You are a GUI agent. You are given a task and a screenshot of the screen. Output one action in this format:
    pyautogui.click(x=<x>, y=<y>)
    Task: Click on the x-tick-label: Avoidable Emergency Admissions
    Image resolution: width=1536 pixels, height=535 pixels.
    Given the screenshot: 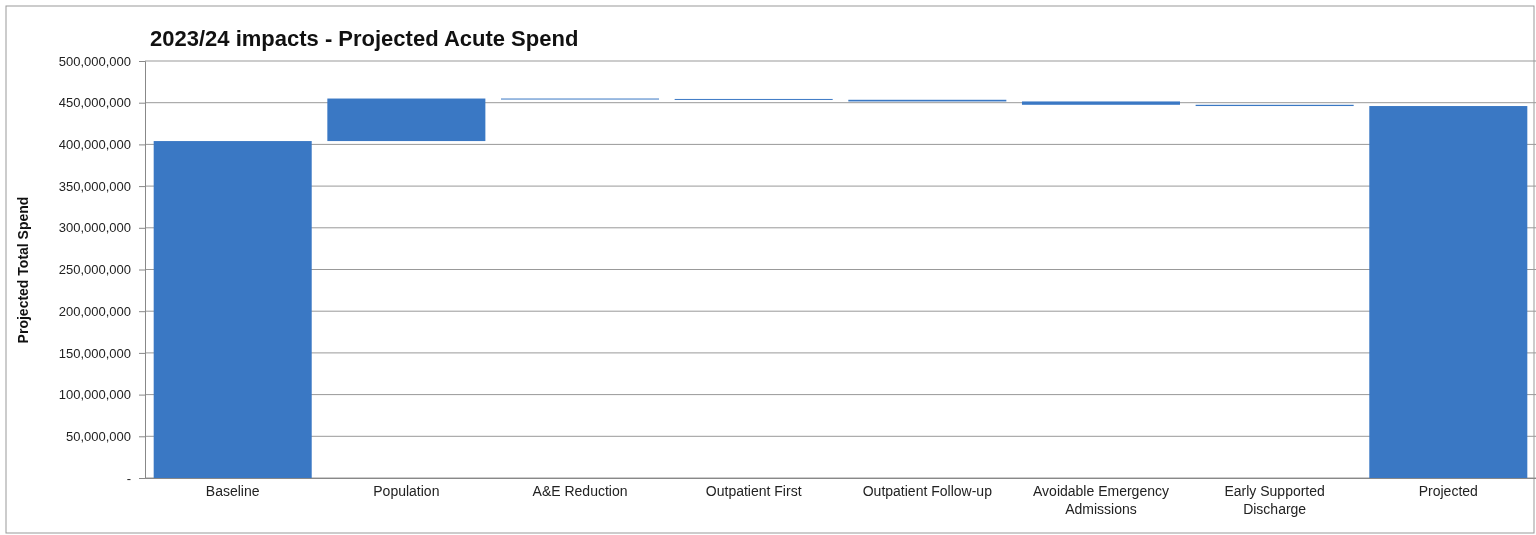 What is the action you would take?
    pyautogui.click(x=1101, y=500)
    